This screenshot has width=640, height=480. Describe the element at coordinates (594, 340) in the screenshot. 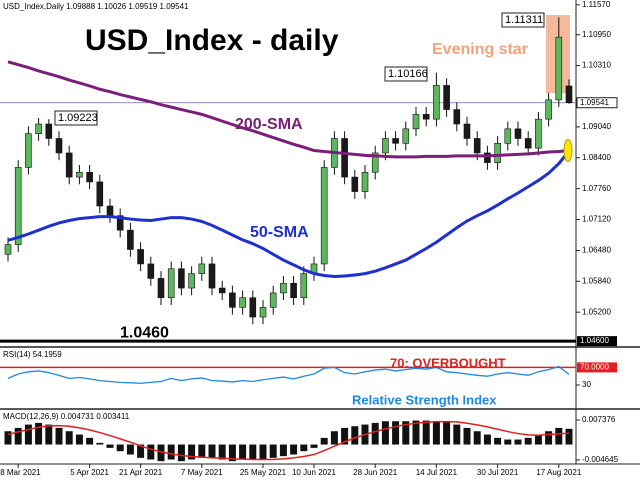

I see `support-price-label: 1.04600` at that location.